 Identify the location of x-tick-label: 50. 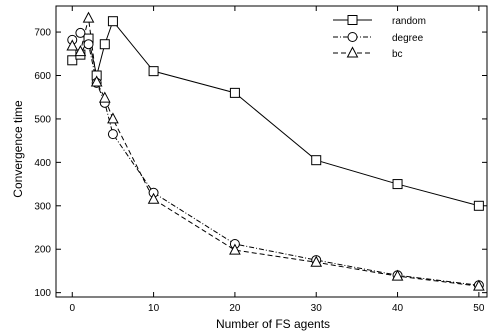
(479, 308).